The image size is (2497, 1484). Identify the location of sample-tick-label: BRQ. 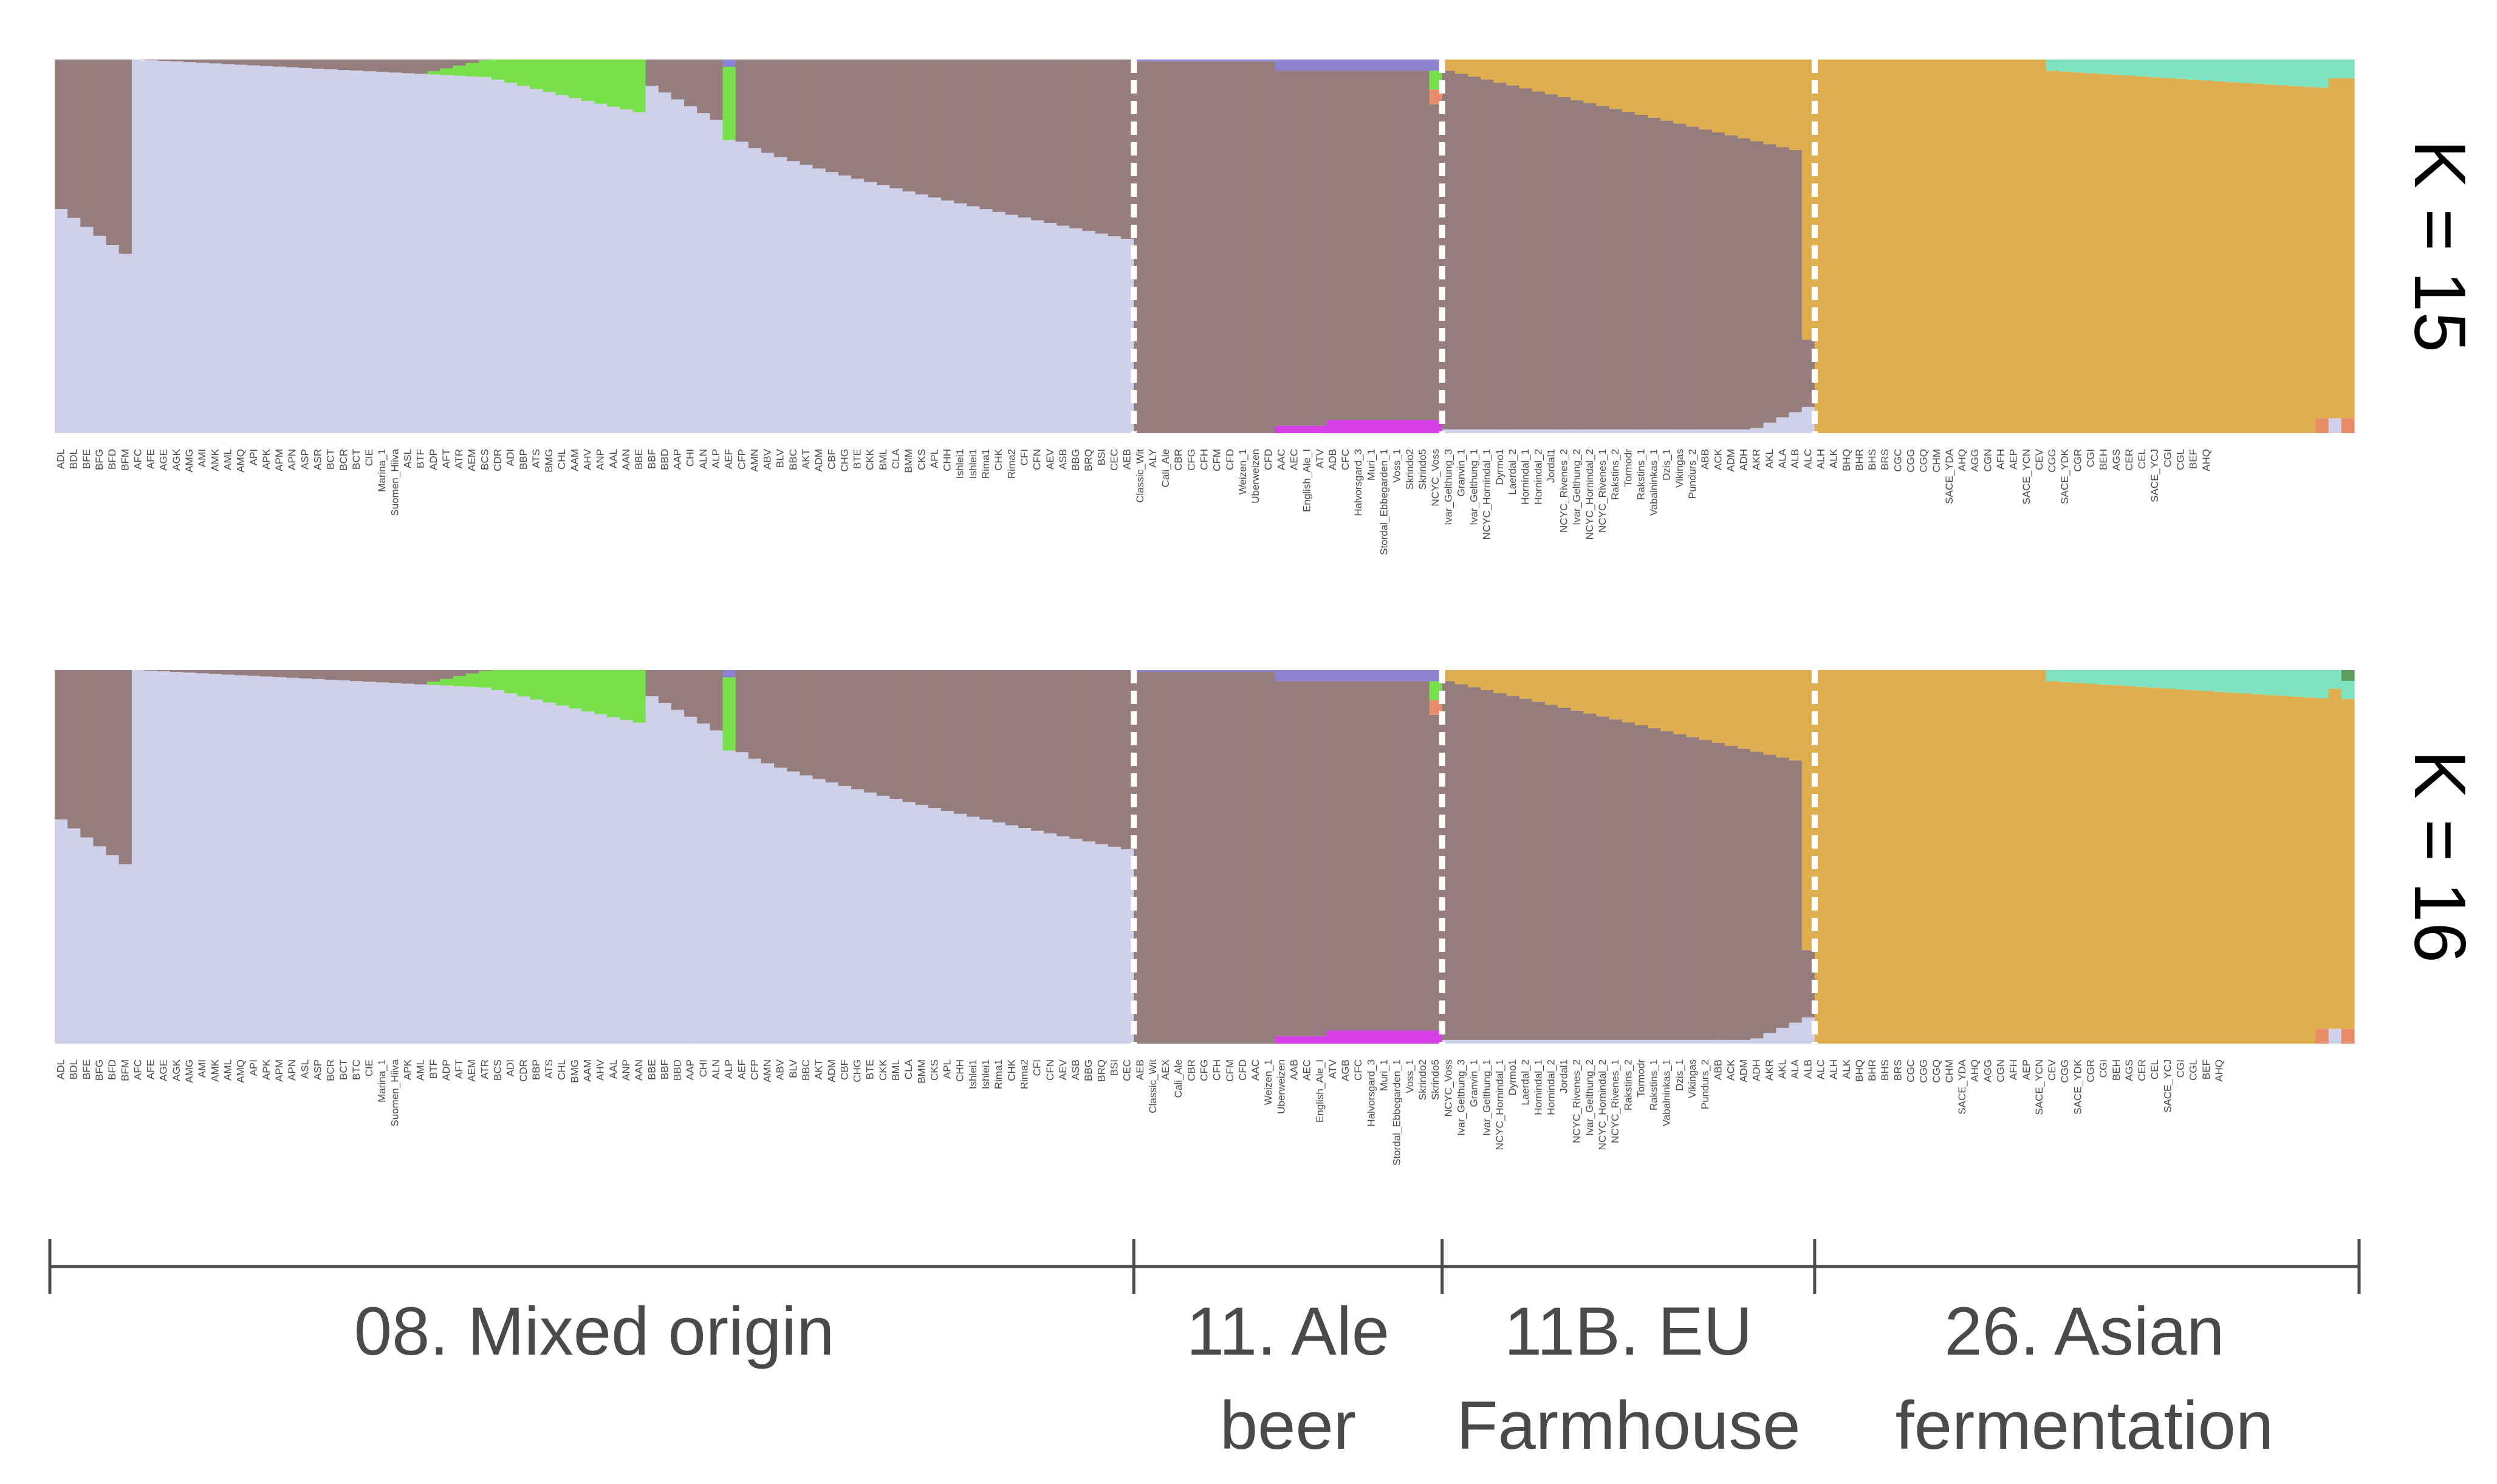
(1101, 1070).